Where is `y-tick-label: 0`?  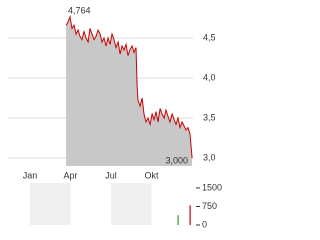 y-tick-label: 0 is located at coordinates (204, 224).